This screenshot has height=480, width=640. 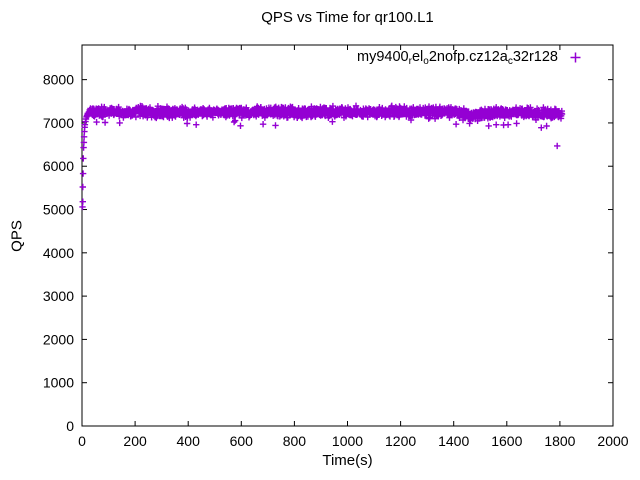 What do you see at coordinates (535, 57) in the screenshot?
I see `legend-label-text: 32r128` at bounding box center [535, 57].